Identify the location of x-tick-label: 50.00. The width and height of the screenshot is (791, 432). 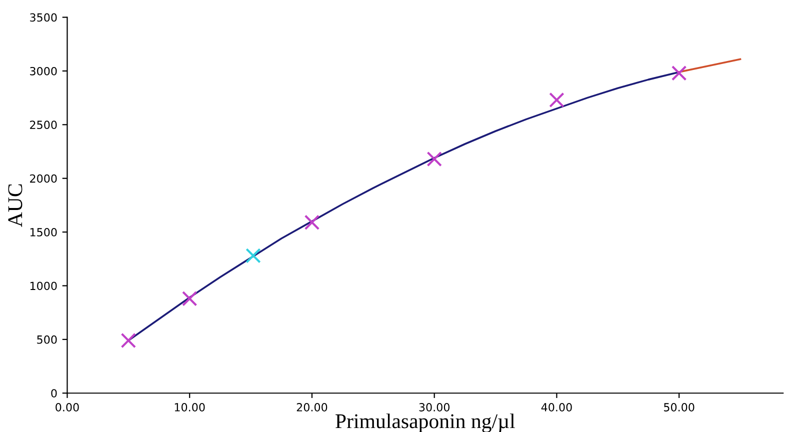
(679, 407).